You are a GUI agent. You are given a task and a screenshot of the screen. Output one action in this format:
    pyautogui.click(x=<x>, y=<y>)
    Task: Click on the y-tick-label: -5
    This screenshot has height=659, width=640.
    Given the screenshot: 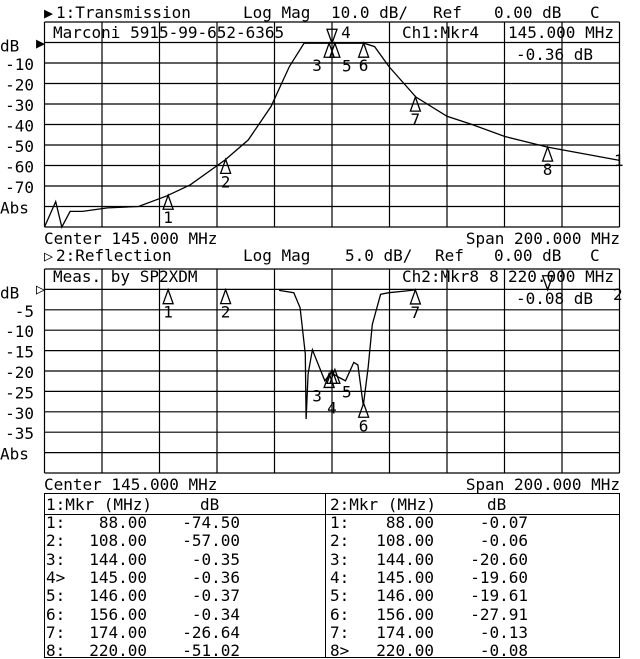 What is the action you would take?
    pyautogui.click(x=24, y=311)
    